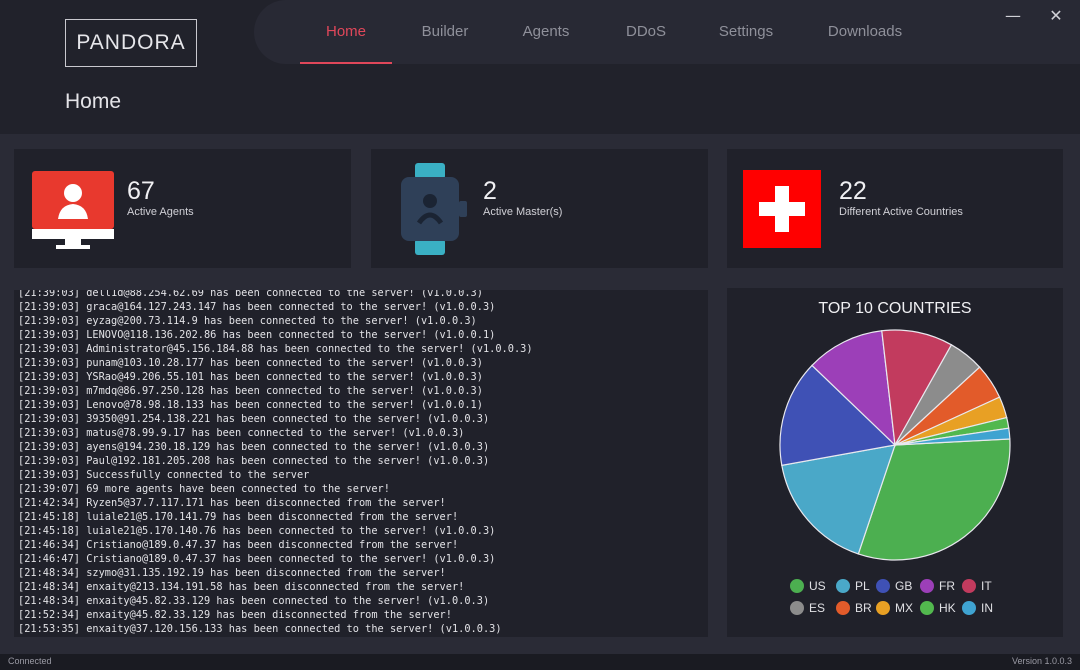  Describe the element at coordinates (346, 32) in the screenshot. I see `nav-home: Home` at that location.